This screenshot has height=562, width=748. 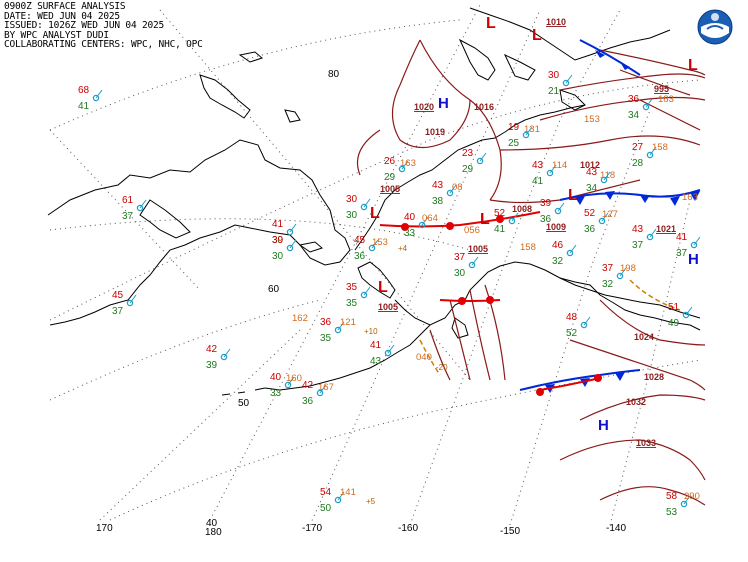 I want to click on lon-label: 170, so click(x=104, y=528).